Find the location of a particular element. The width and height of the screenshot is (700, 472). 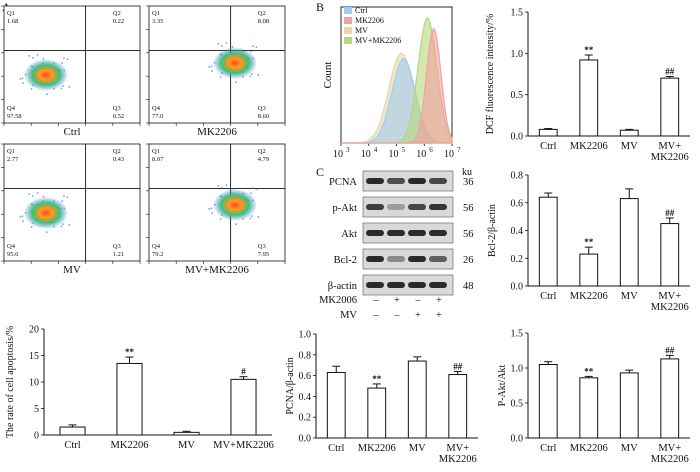

y-tick-label: 0.6 is located at coordinates (517, 203).